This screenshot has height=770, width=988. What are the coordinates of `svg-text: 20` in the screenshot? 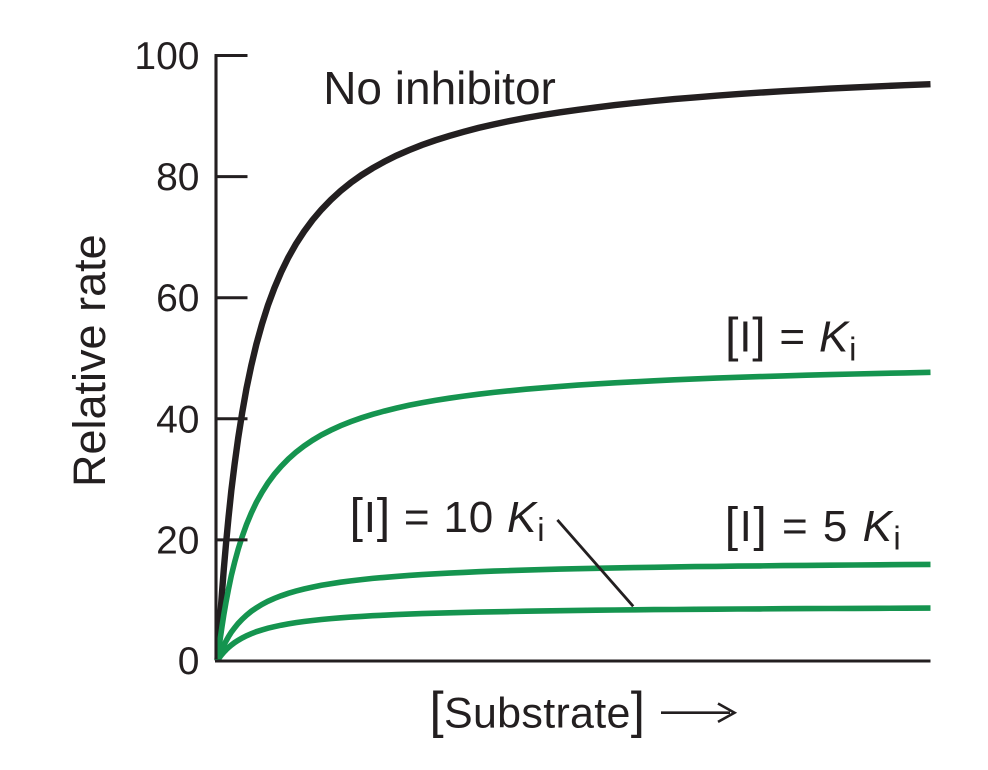 It's located at (177, 540).